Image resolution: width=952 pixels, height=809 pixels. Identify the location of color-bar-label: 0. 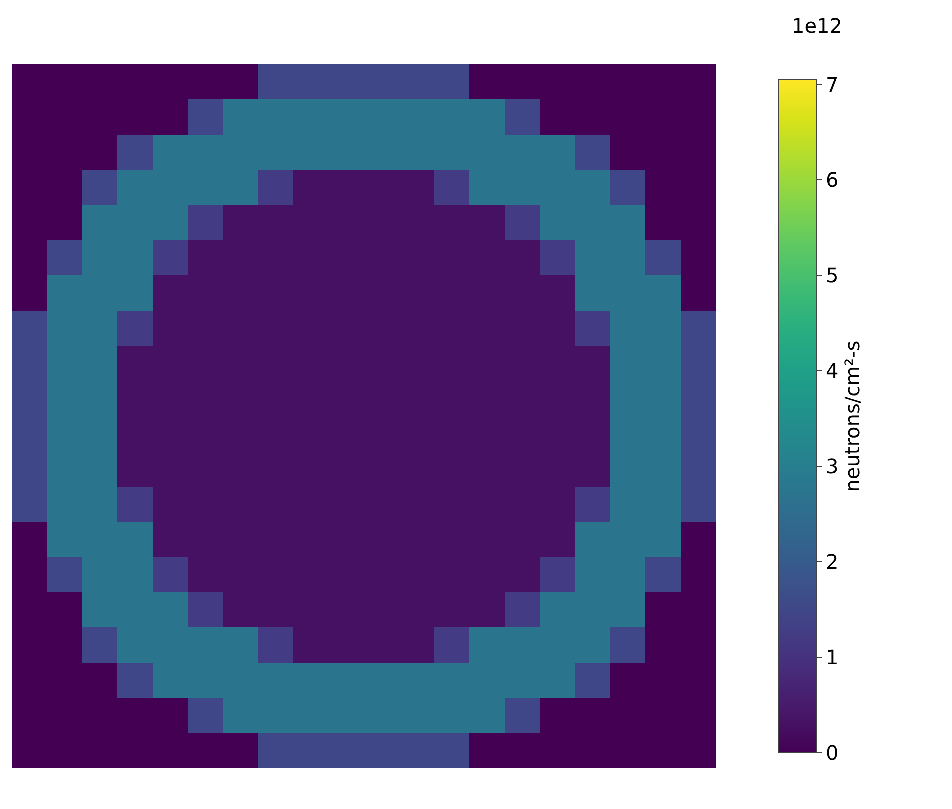
(832, 753).